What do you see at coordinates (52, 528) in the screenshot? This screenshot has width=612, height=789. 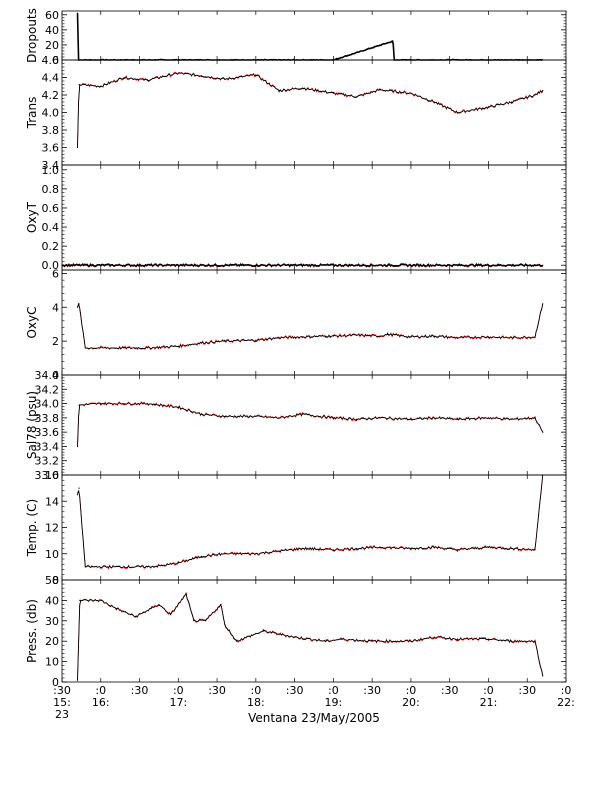 I see `y-tick-label: 12` at bounding box center [52, 528].